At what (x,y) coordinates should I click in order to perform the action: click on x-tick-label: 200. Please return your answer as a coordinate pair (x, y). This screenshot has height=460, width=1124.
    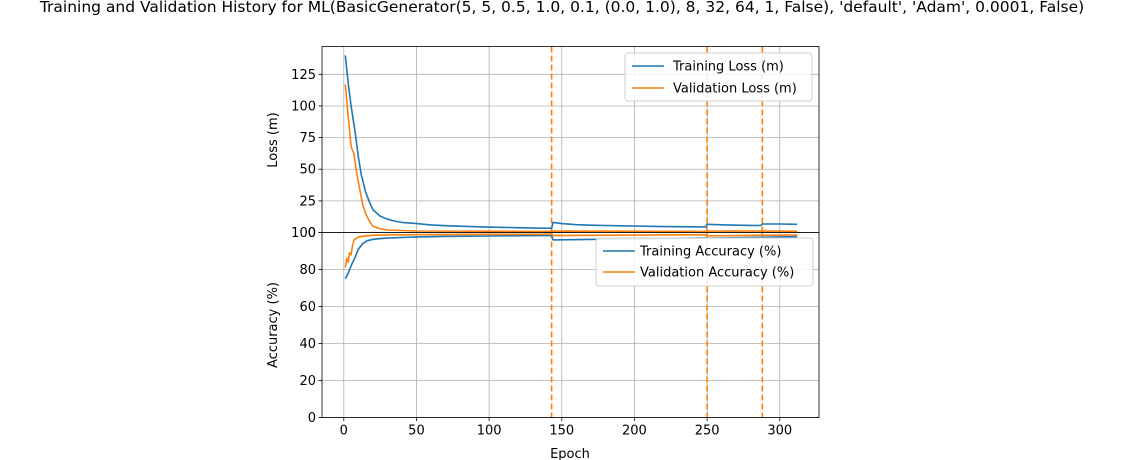
    Looking at the image, I should click on (634, 431).